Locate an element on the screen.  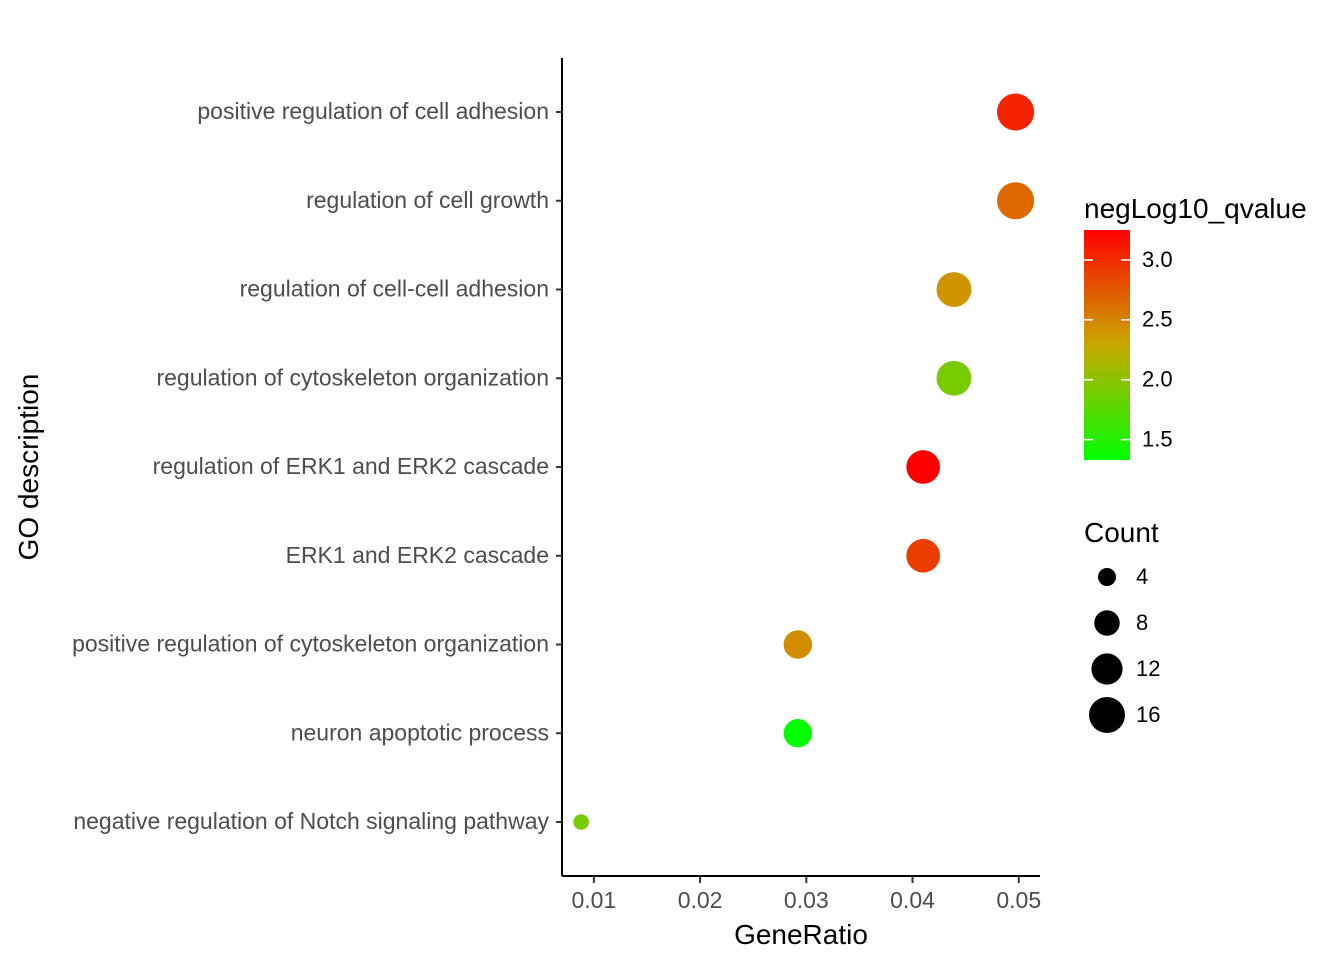
y-tick-label: positive regulation of cell adhesion is located at coordinates (373, 111).